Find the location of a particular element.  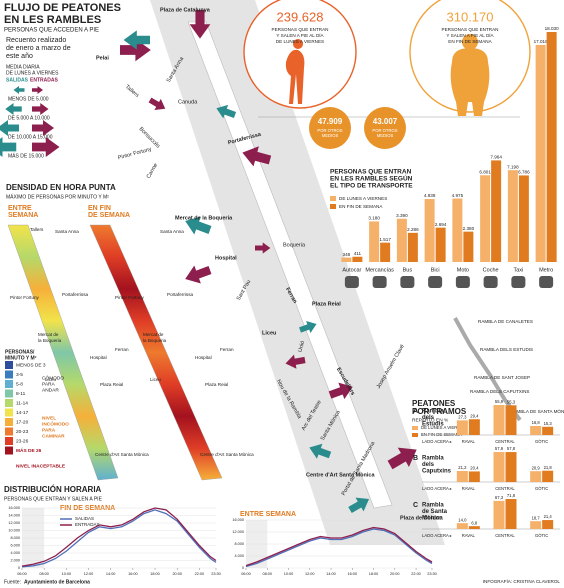

street-label: Carme is located at coordinates (152, 170).